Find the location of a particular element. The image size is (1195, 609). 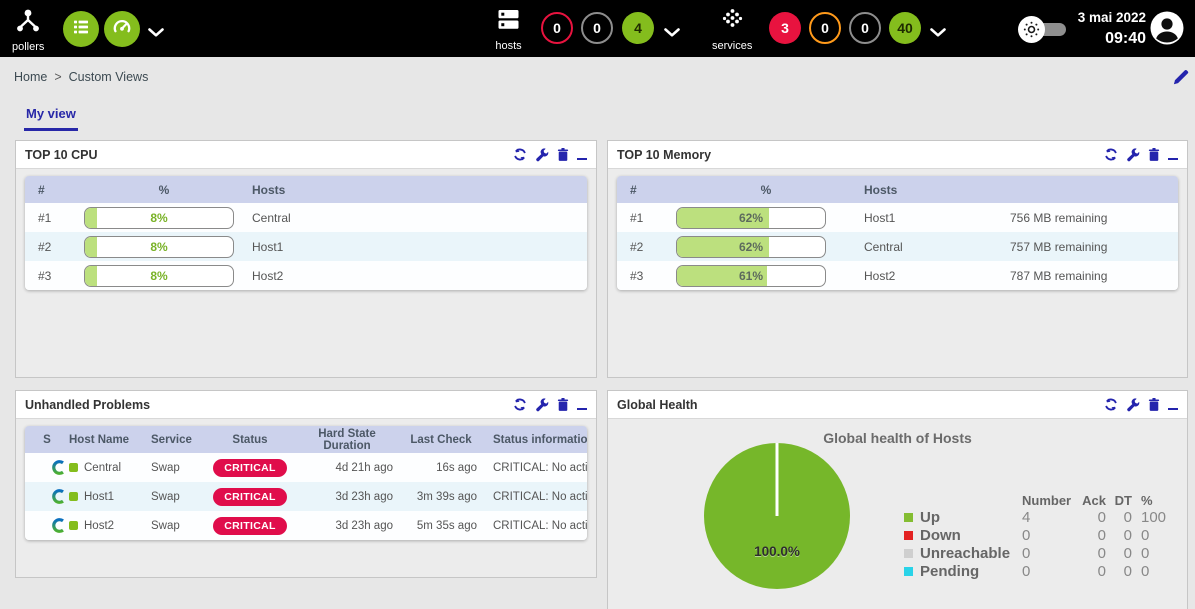

clock: 3 mai 2022 09:40 is located at coordinates (1109, 28).